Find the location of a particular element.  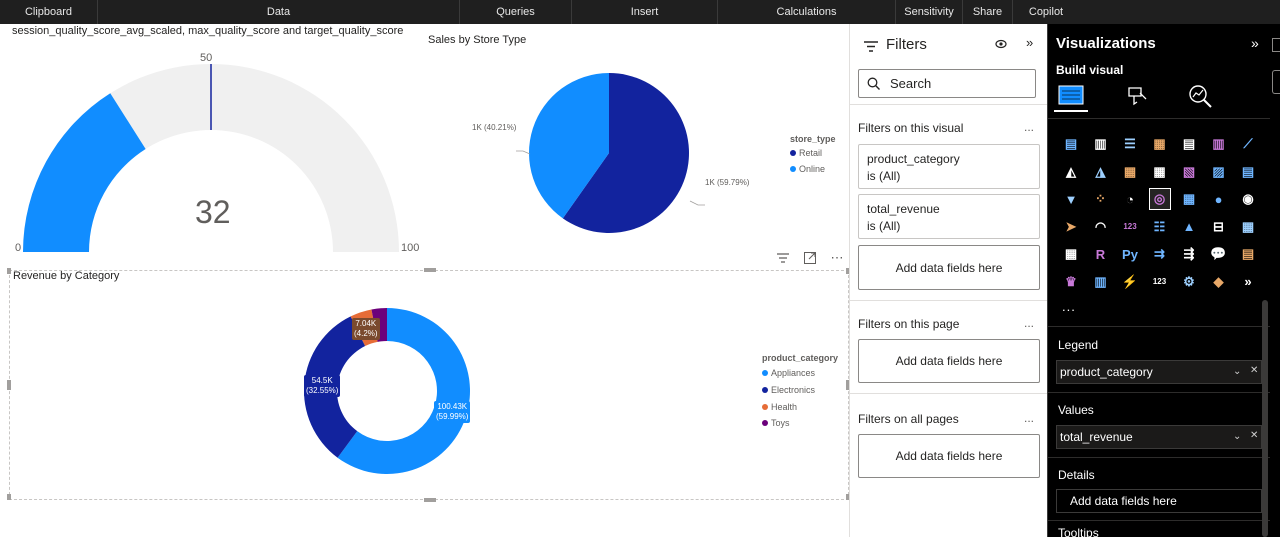

gauge-fill is located at coordinates (84, 172).